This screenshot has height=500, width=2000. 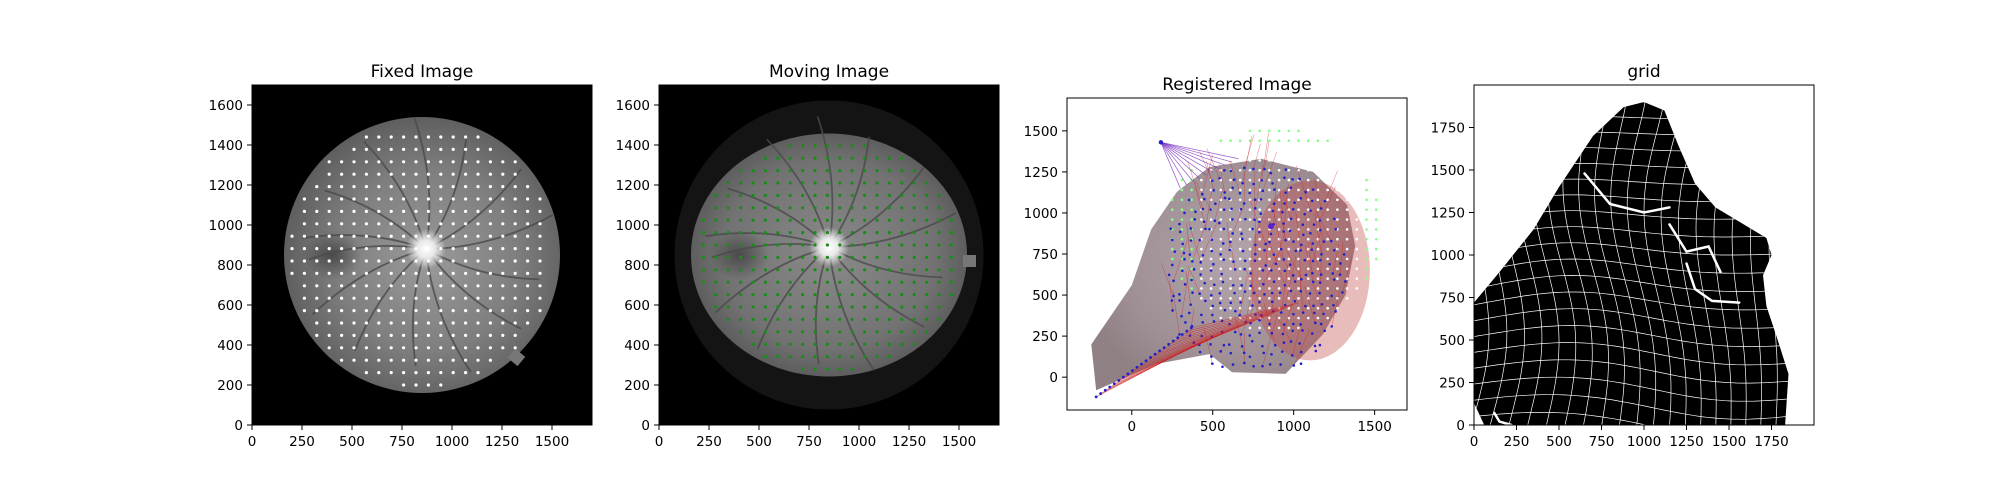 What do you see at coordinates (709, 442) in the screenshot?
I see `x-tick-label: 250` at bounding box center [709, 442].